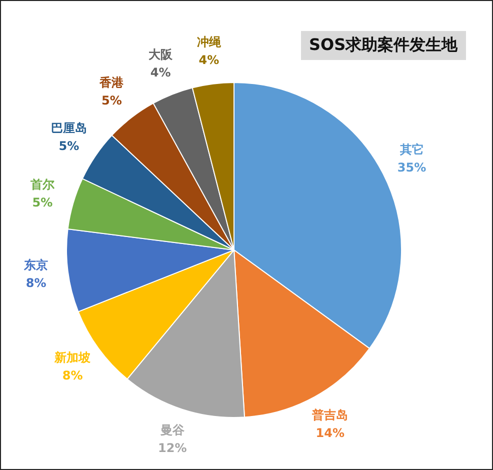 The height and width of the screenshot is (470, 493). I want to click on slice-label: 新加坡, so click(73, 357).